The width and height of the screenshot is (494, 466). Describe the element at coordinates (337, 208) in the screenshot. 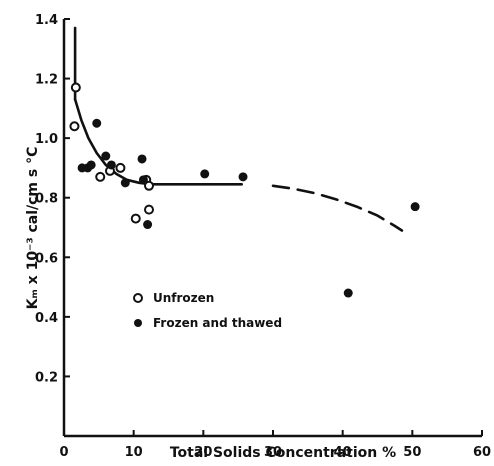

I see `dashed-trend-curve` at that location.